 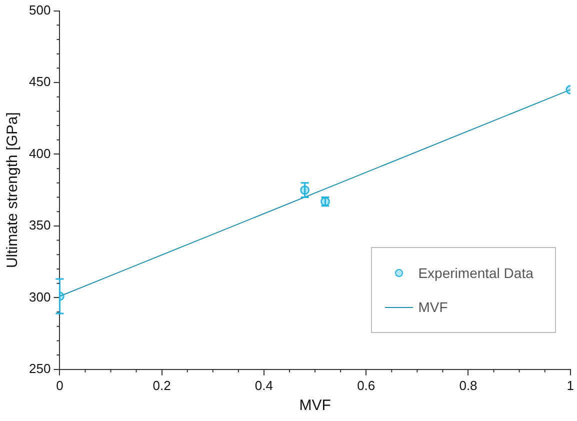 What do you see at coordinates (39, 296) in the screenshot?
I see `y-tick-label: 300` at bounding box center [39, 296].